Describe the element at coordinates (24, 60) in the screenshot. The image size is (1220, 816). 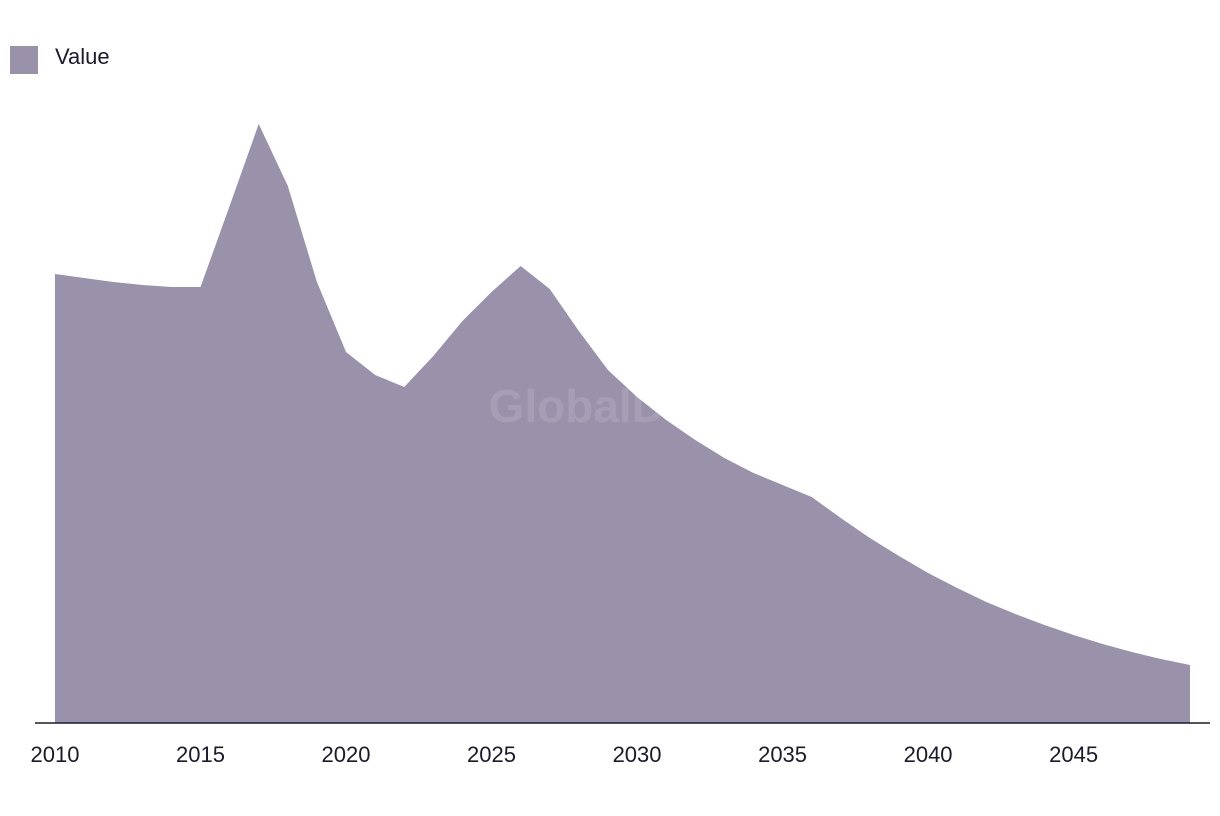
I see `legend-swatch` at that location.